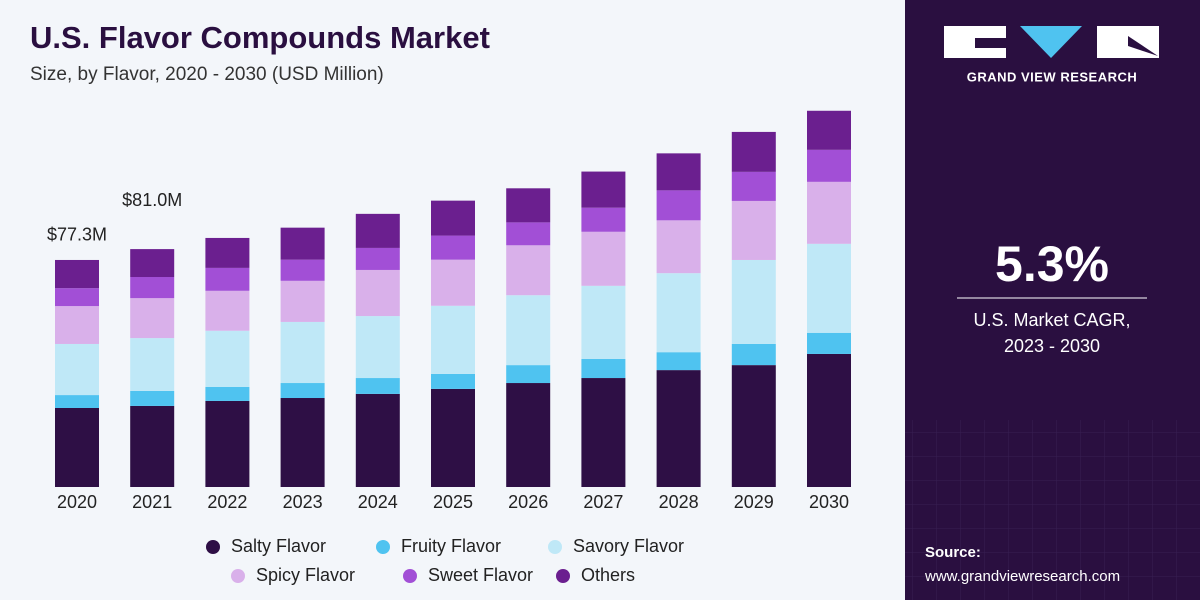 Image resolution: width=1200 pixels, height=605 pixels. I want to click on cagr-value: 5.3%, so click(1052, 264).